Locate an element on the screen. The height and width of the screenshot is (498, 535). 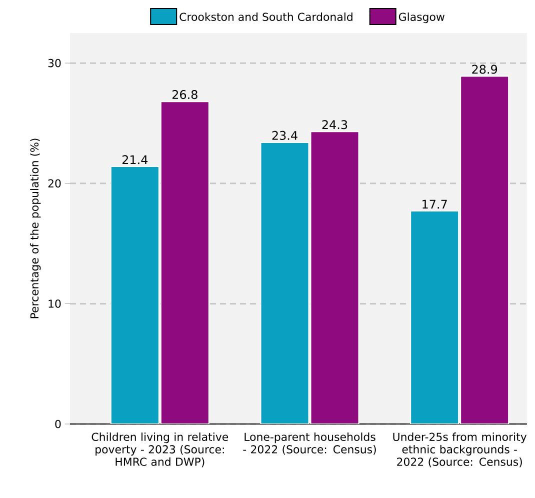
y-tick-label: 30 is located at coordinates (54, 63).